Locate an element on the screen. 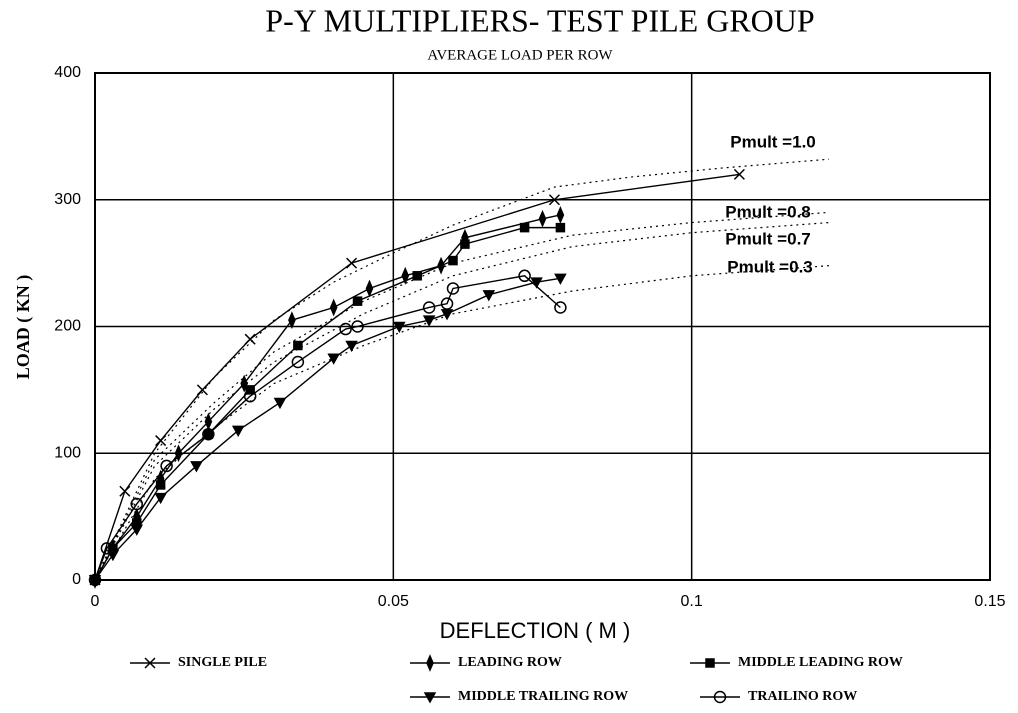 This screenshot has height=713, width=1018. legend-label: LEADING ROW is located at coordinates (510, 662).